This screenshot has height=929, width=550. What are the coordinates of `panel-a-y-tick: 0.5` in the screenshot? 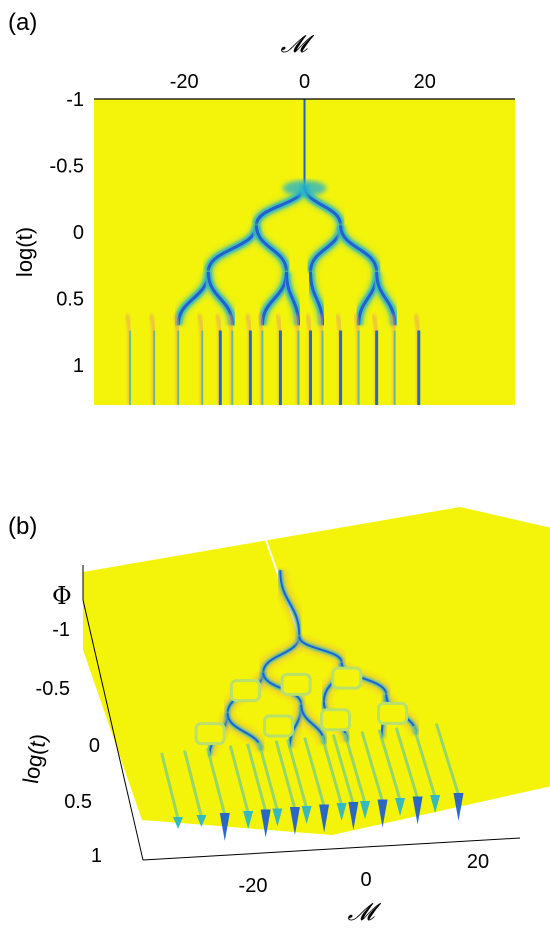 It's located at (70, 300).